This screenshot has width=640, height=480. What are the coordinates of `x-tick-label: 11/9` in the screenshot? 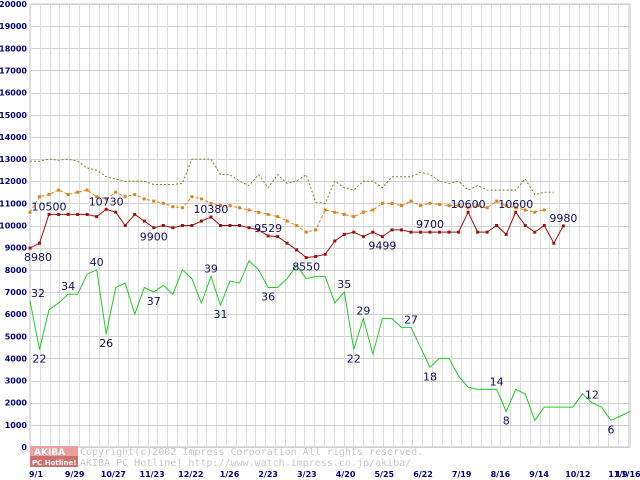 It's located at (618, 474).